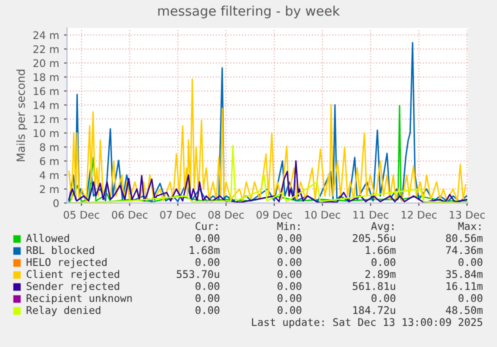 The image size is (497, 347). Describe the element at coordinates (288, 226) in the screenshot. I see `text: Min:` at that location.